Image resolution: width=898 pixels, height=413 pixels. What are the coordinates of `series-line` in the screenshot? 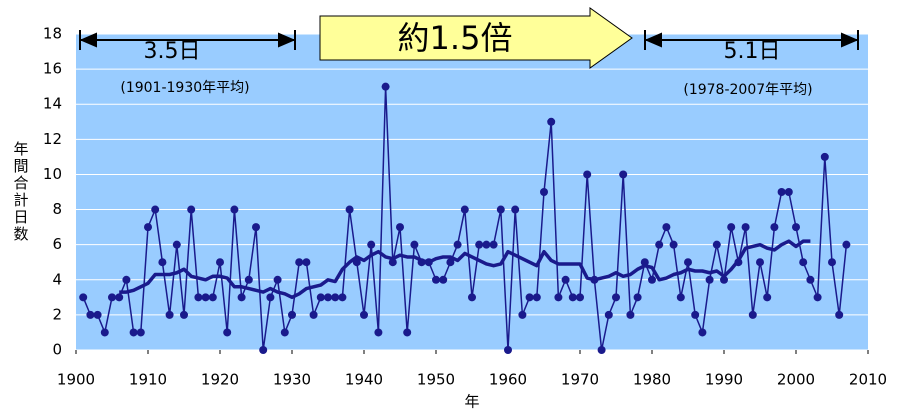 It's located at (465, 269).